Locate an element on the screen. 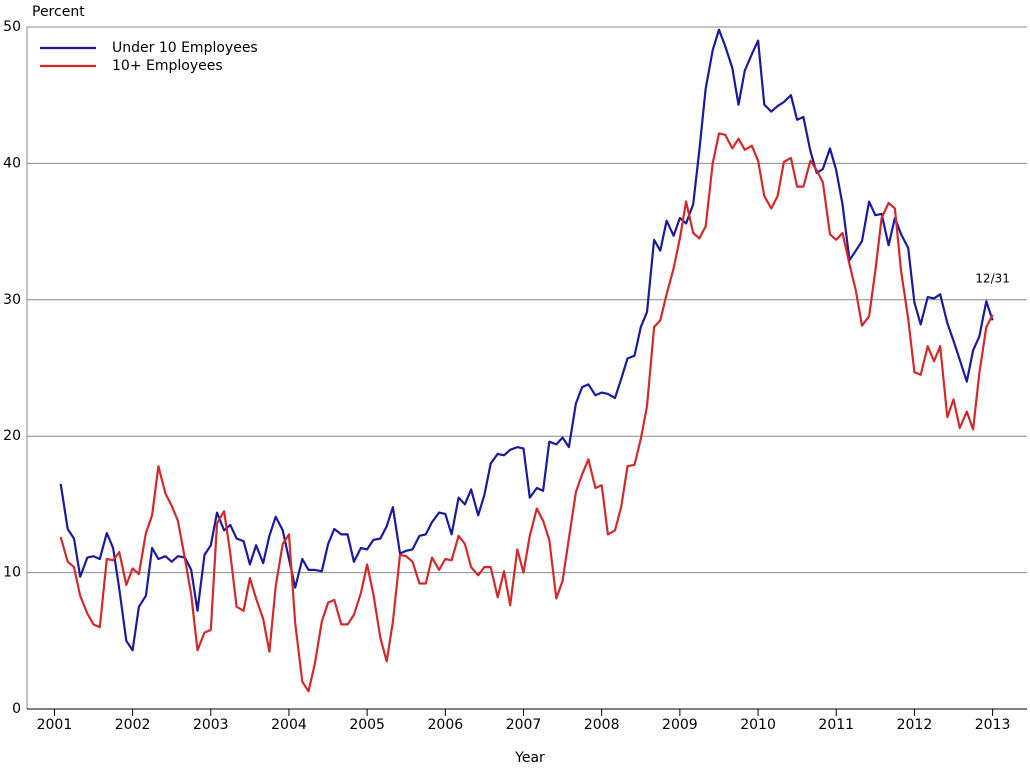 This screenshot has height=770, width=1030. x-tick-label: 2001 is located at coordinates (55, 725).